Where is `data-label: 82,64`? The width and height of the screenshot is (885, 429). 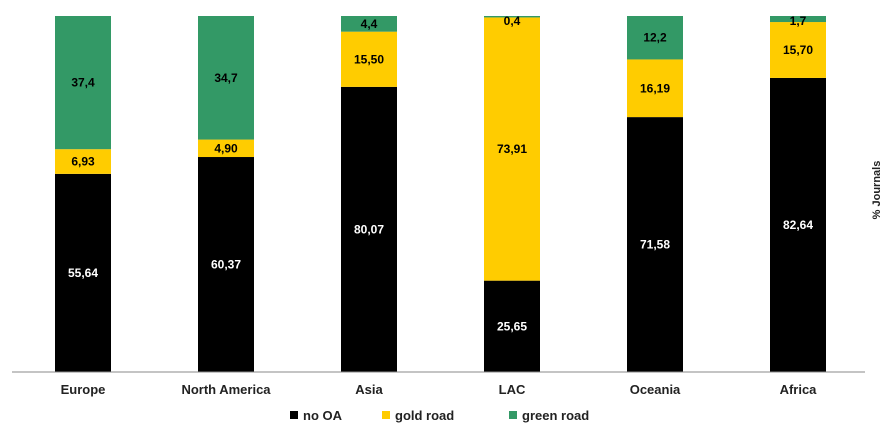 data-label: 82,64 is located at coordinates (798, 225).